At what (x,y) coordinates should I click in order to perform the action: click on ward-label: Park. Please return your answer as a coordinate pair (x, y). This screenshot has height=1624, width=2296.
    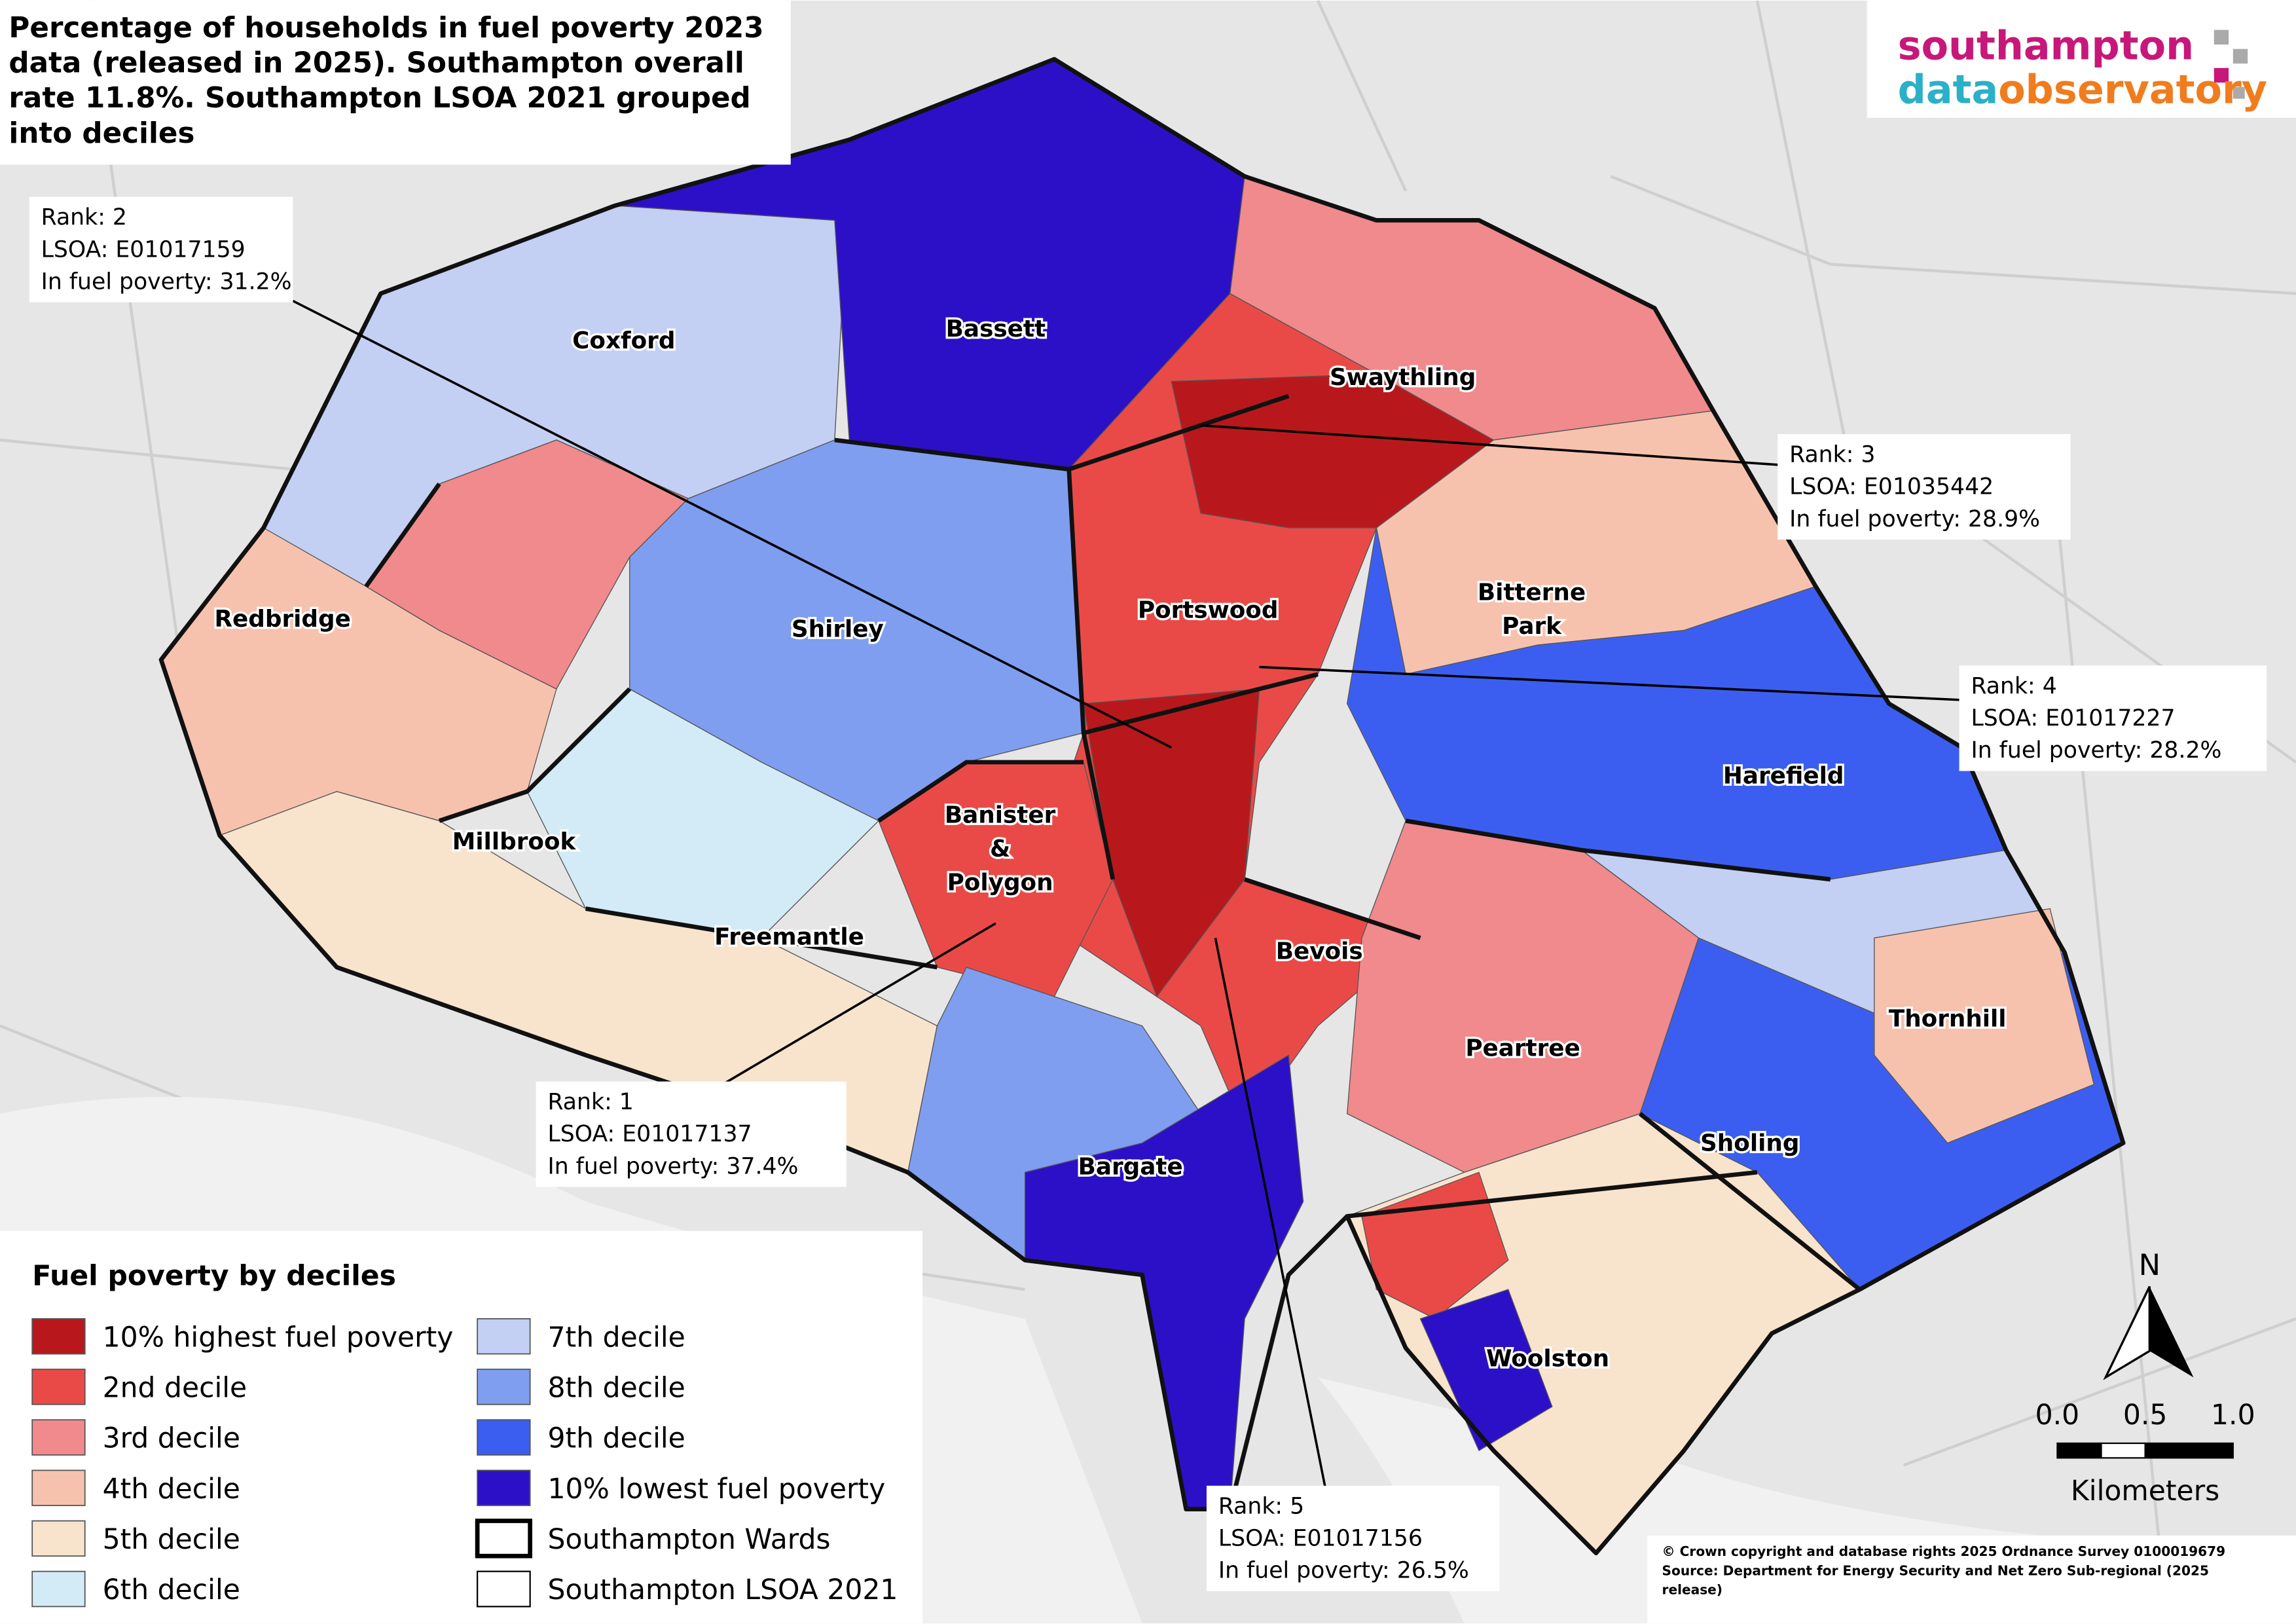
    Looking at the image, I should click on (1532, 626).